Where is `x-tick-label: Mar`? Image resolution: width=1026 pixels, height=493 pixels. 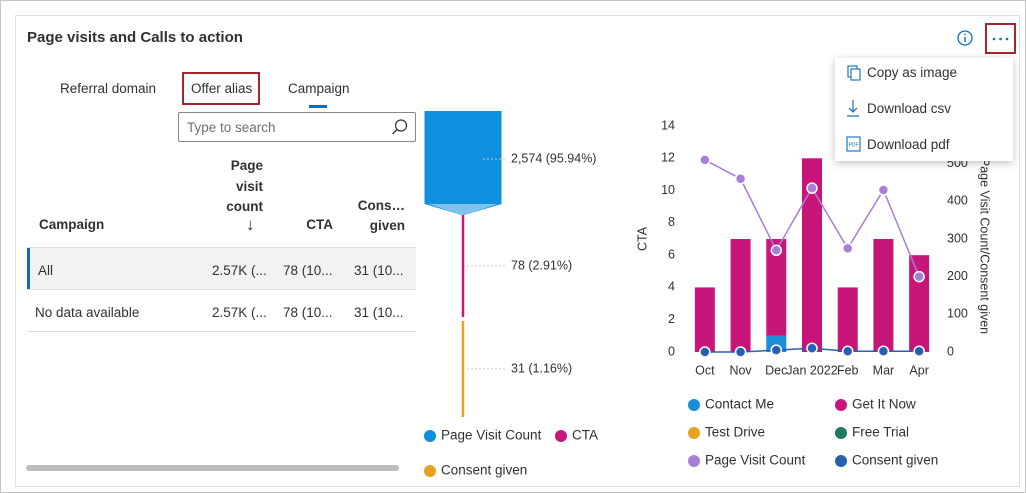
x-tick-label: Mar is located at coordinates (884, 370).